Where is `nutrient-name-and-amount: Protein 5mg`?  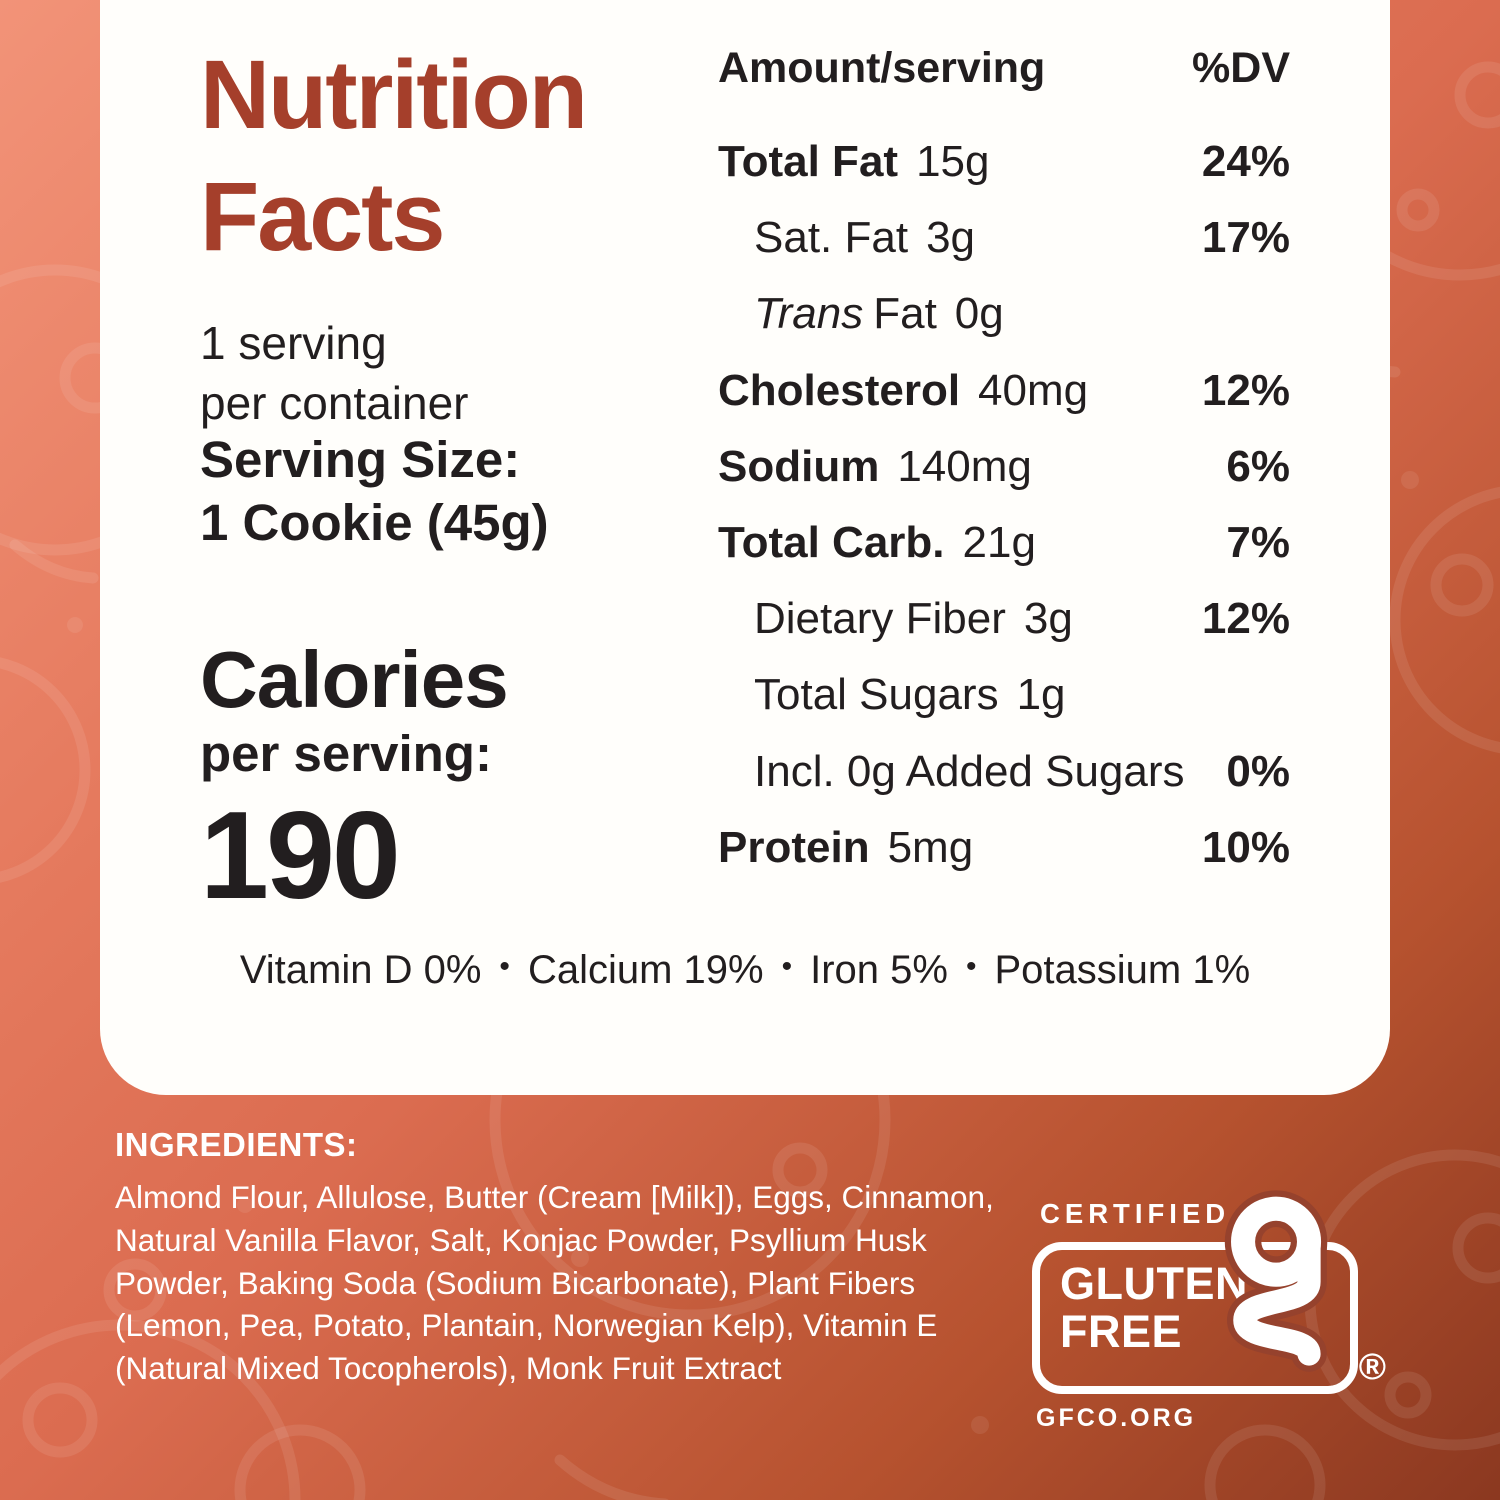 nutrient-name-and-amount: Protein 5mg is located at coordinates (846, 847).